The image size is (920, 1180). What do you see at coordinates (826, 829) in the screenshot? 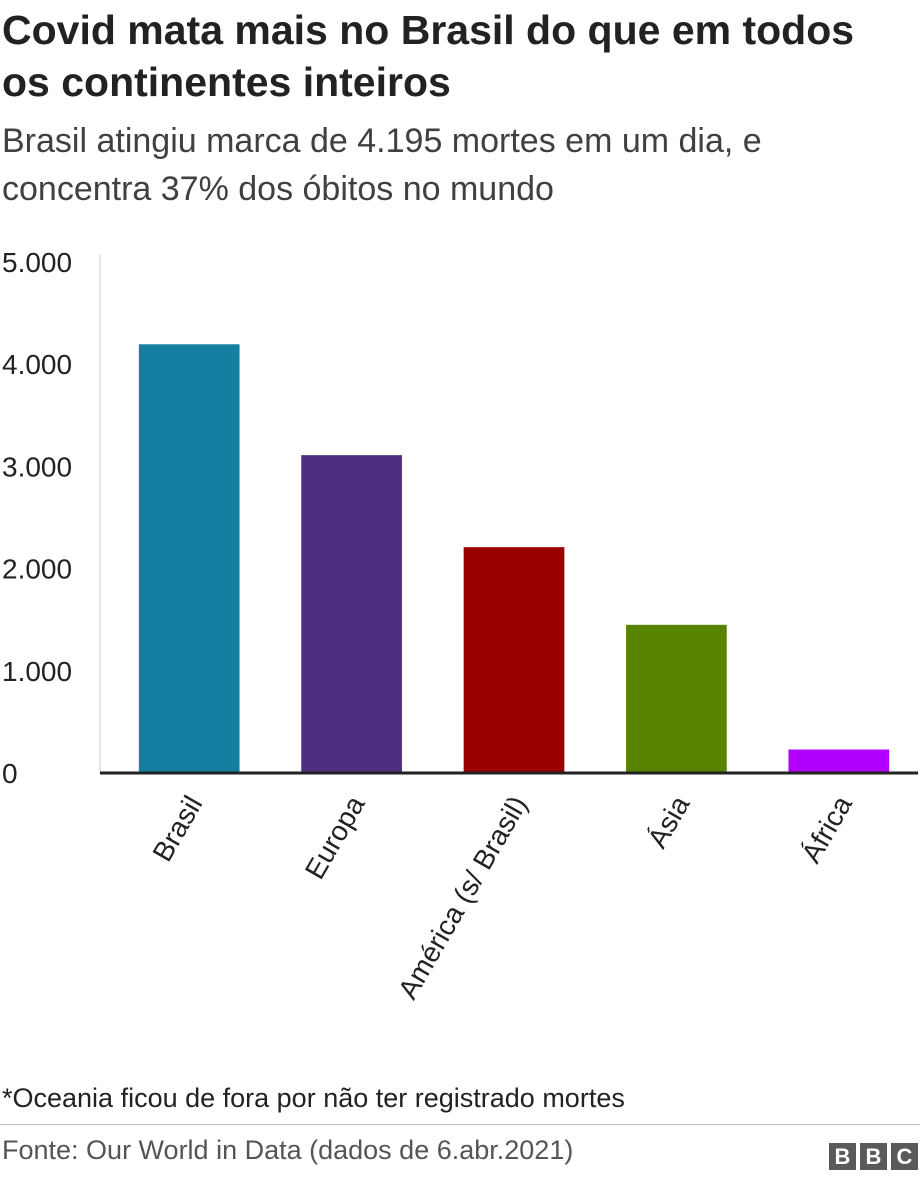
I see `x-tick-label: África` at bounding box center [826, 829].